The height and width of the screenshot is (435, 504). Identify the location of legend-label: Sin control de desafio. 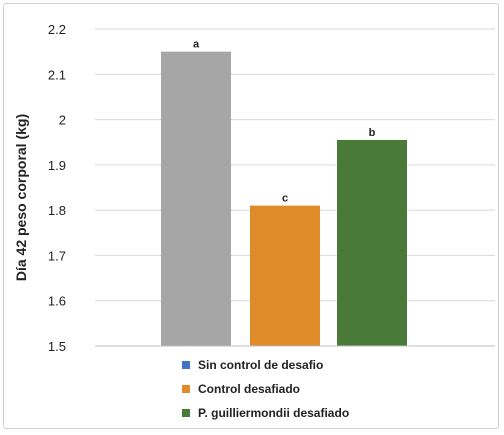
(260, 365).